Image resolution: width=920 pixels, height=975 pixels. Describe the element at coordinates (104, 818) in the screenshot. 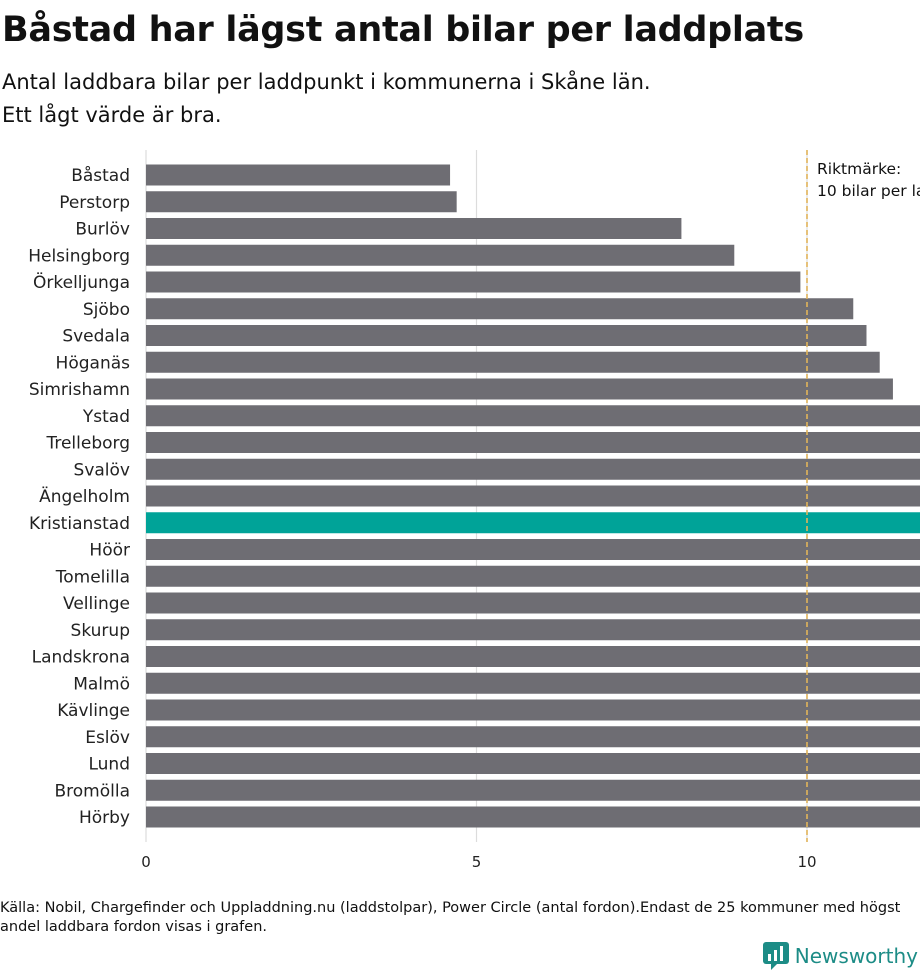

I see `category-label: Hörby` at that location.